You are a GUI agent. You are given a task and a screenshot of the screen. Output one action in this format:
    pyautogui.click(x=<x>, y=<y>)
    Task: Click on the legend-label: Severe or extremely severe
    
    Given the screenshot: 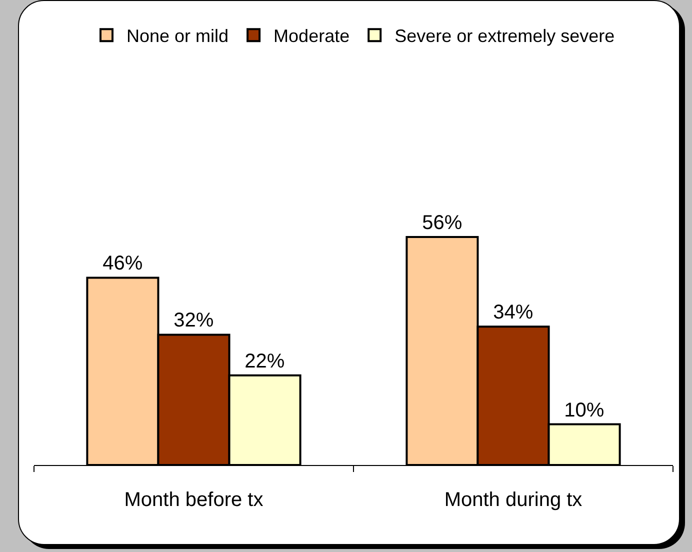 What is the action you would take?
    pyautogui.click(x=504, y=36)
    